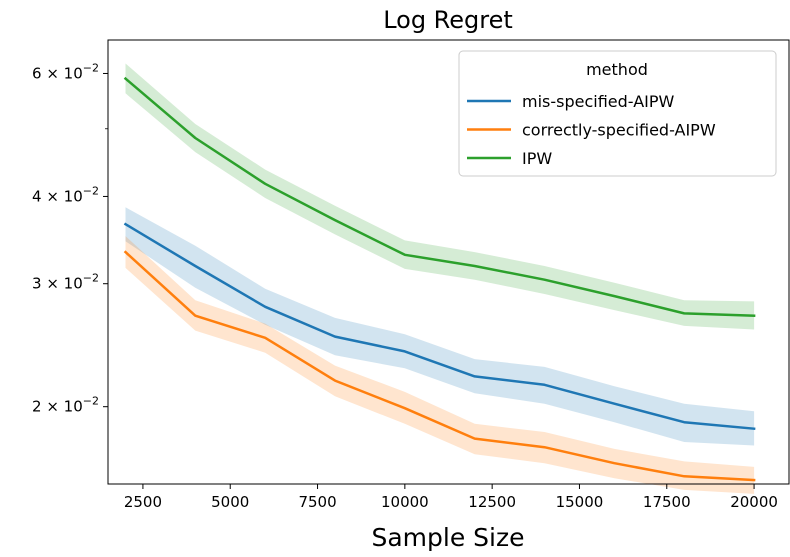 This screenshot has height=557, width=790. Describe the element at coordinates (65, 194) in the screenshot. I see `y-tick-label: 4 × 10⁻²` at that location.